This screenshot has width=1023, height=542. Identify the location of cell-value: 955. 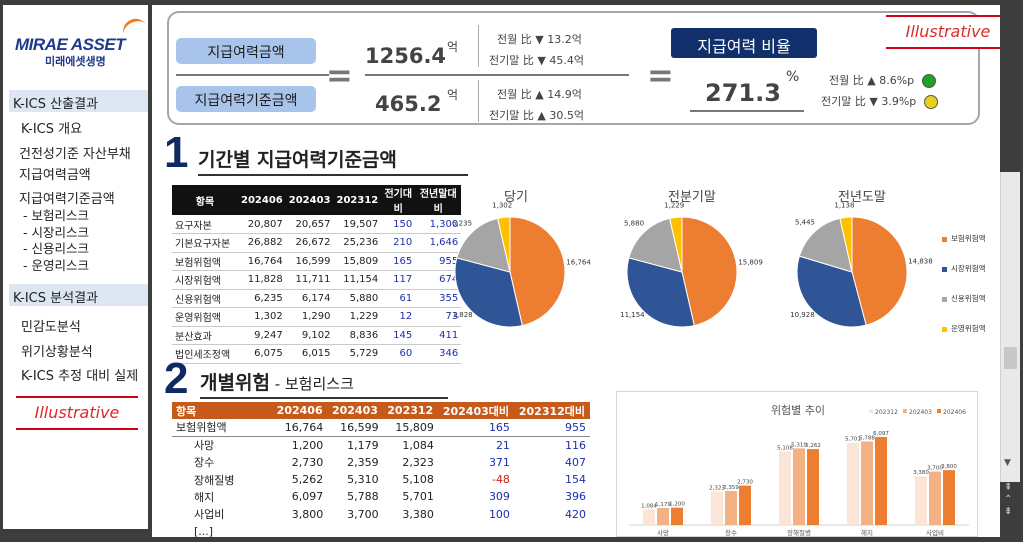
(551, 428).